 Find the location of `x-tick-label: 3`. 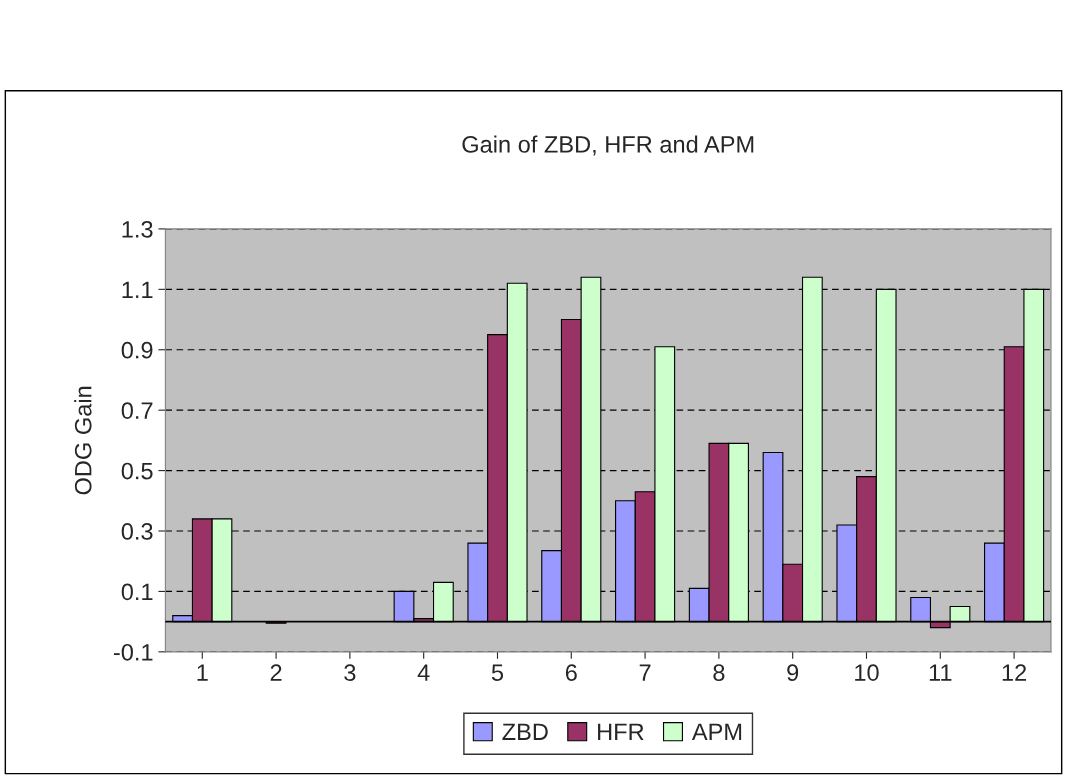

x-tick-label: 3 is located at coordinates (350, 672).